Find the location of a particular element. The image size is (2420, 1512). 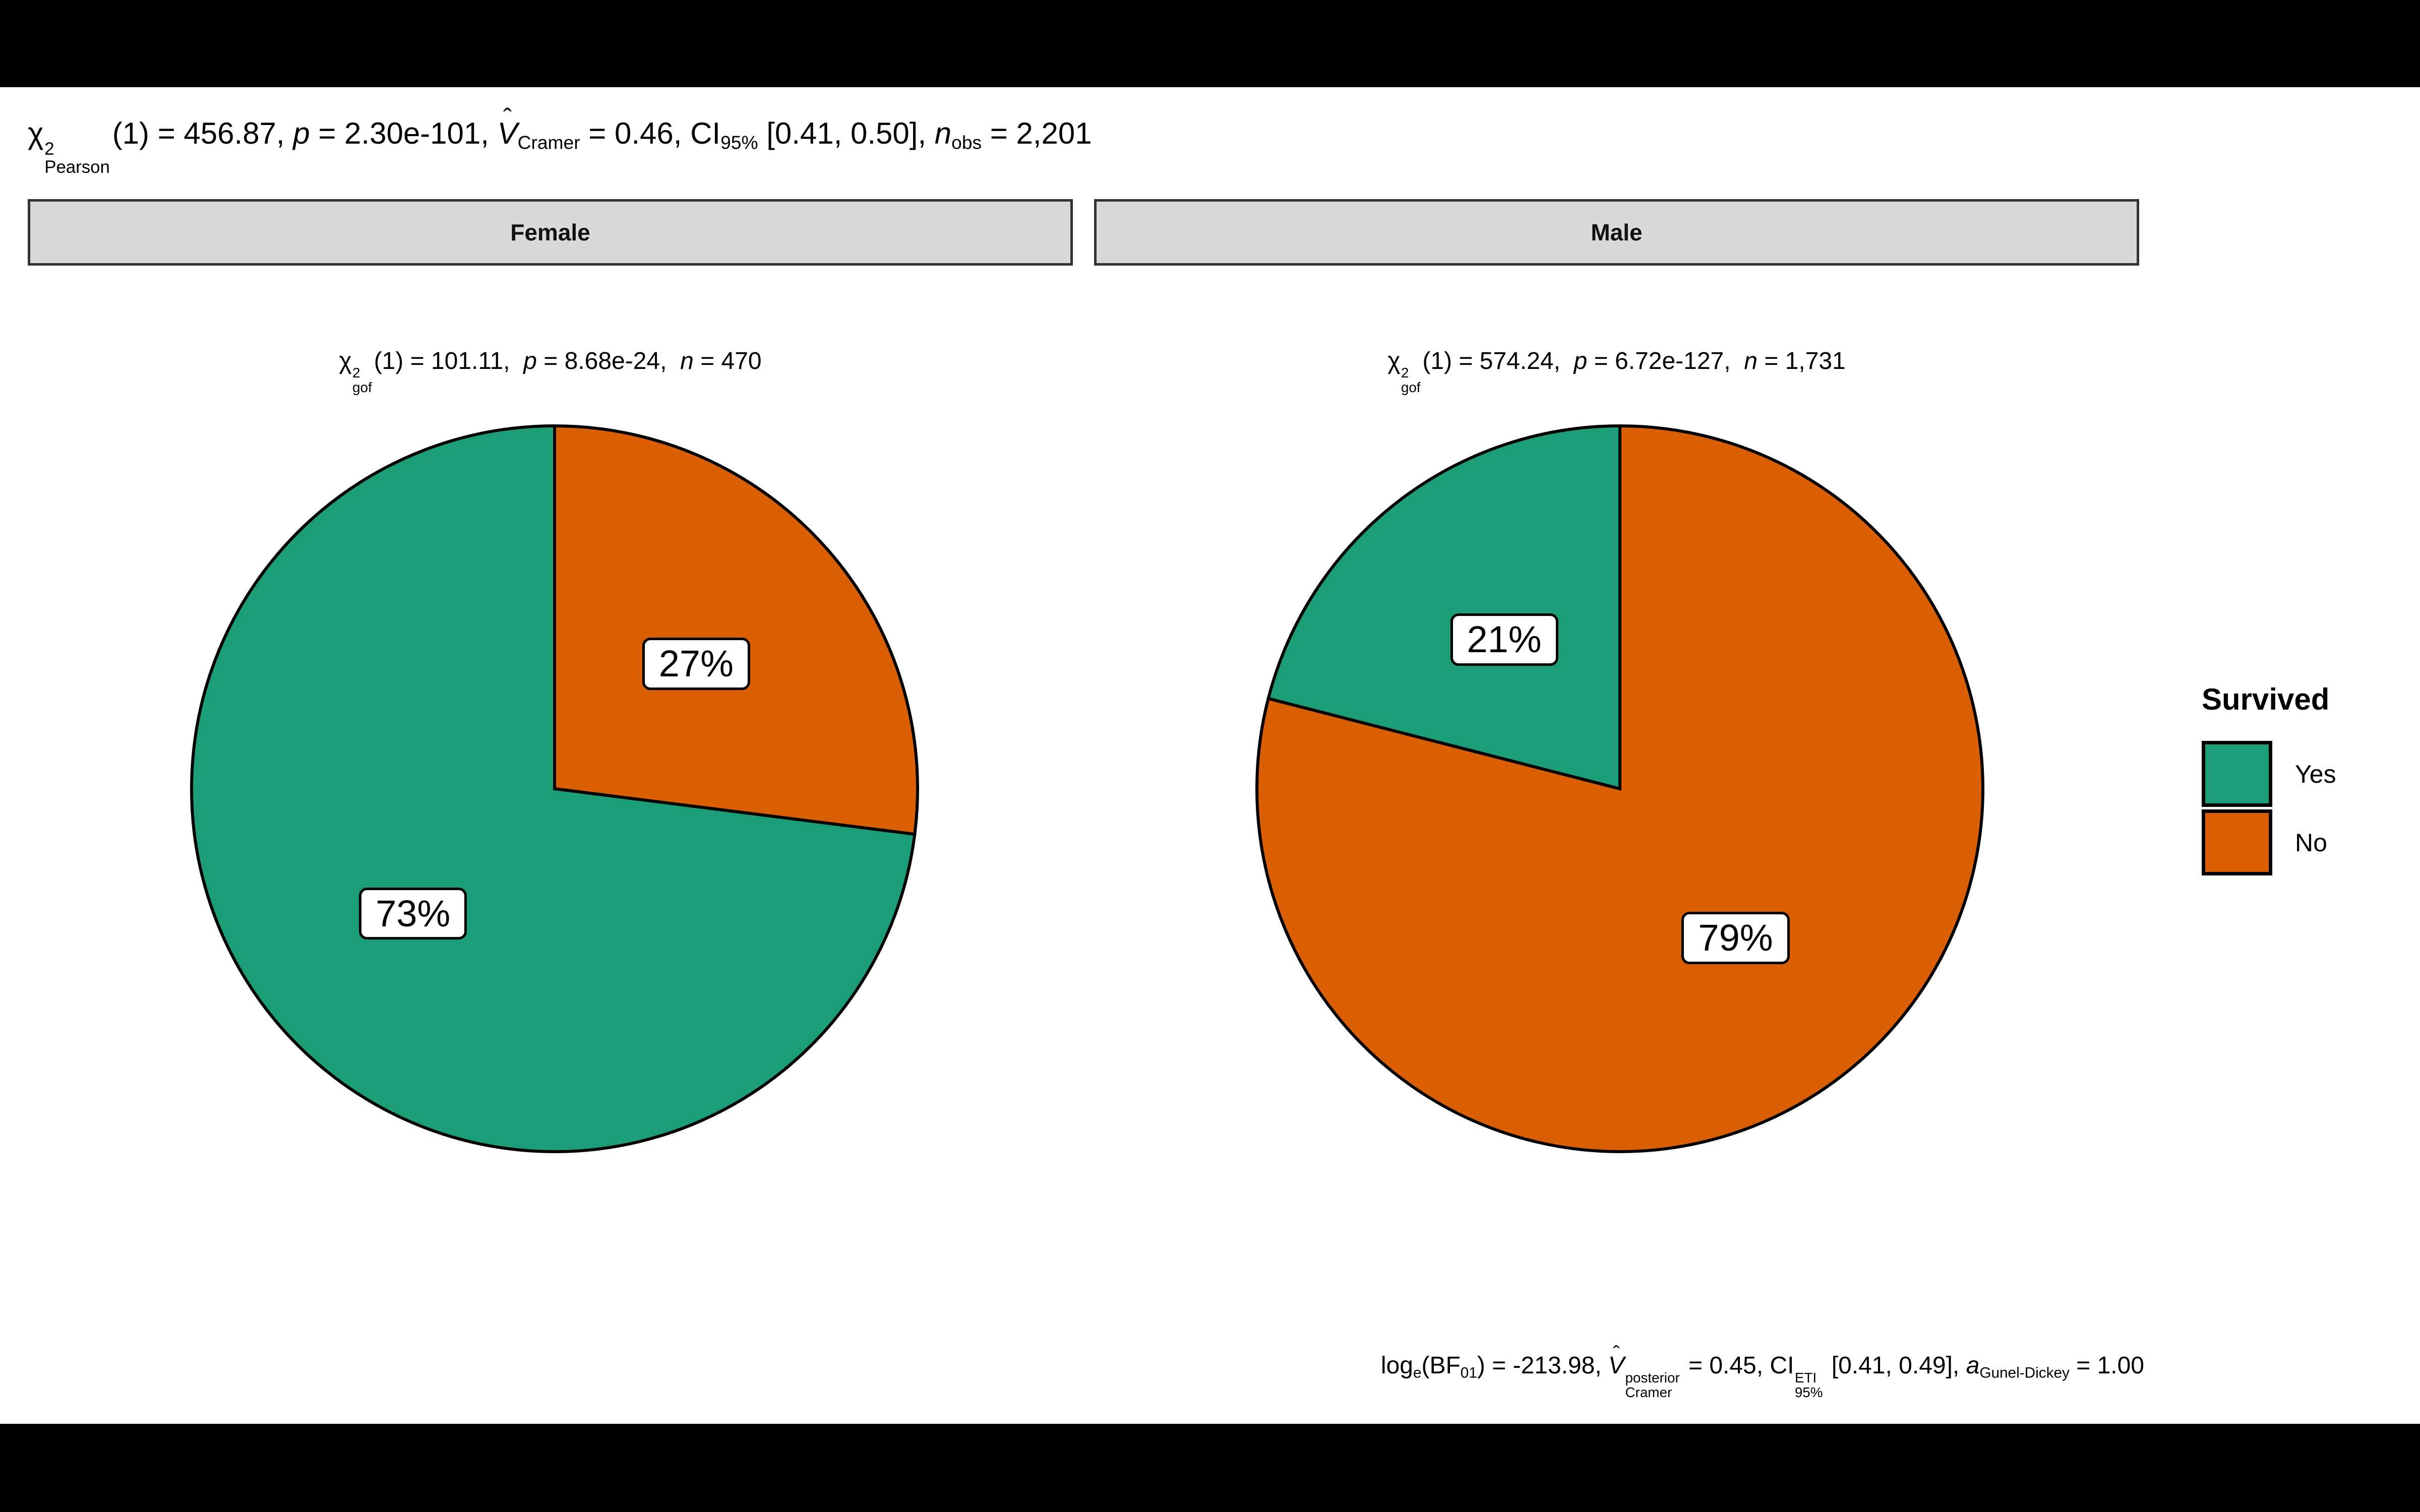

legend-label-no: No is located at coordinates (2311, 842).